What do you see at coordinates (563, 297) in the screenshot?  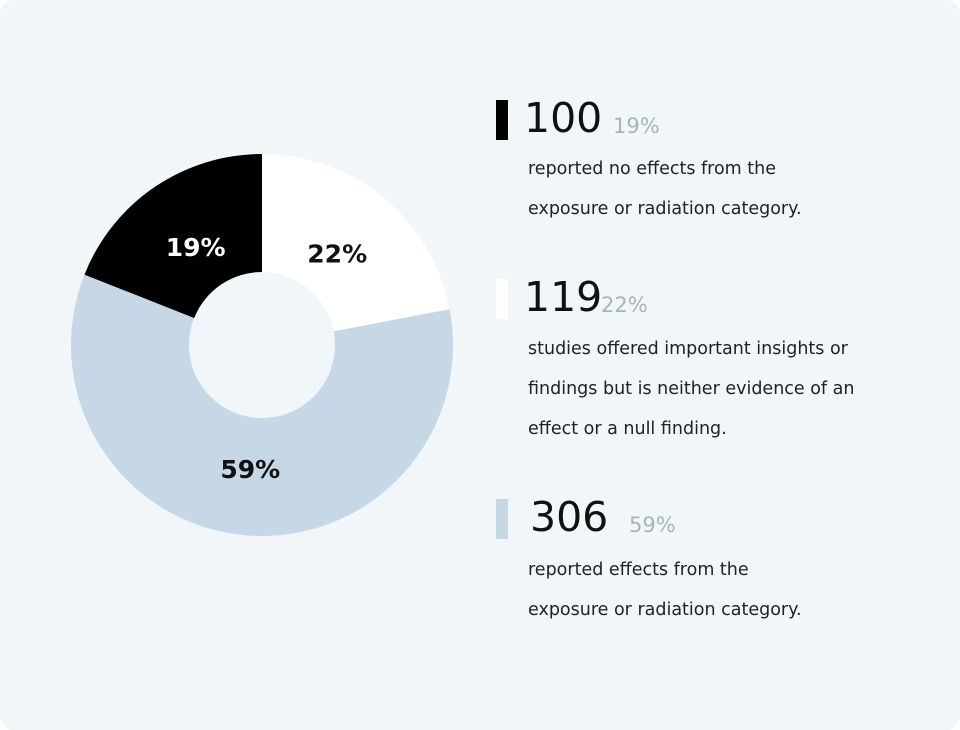 I see `legend-count: 119` at bounding box center [563, 297].